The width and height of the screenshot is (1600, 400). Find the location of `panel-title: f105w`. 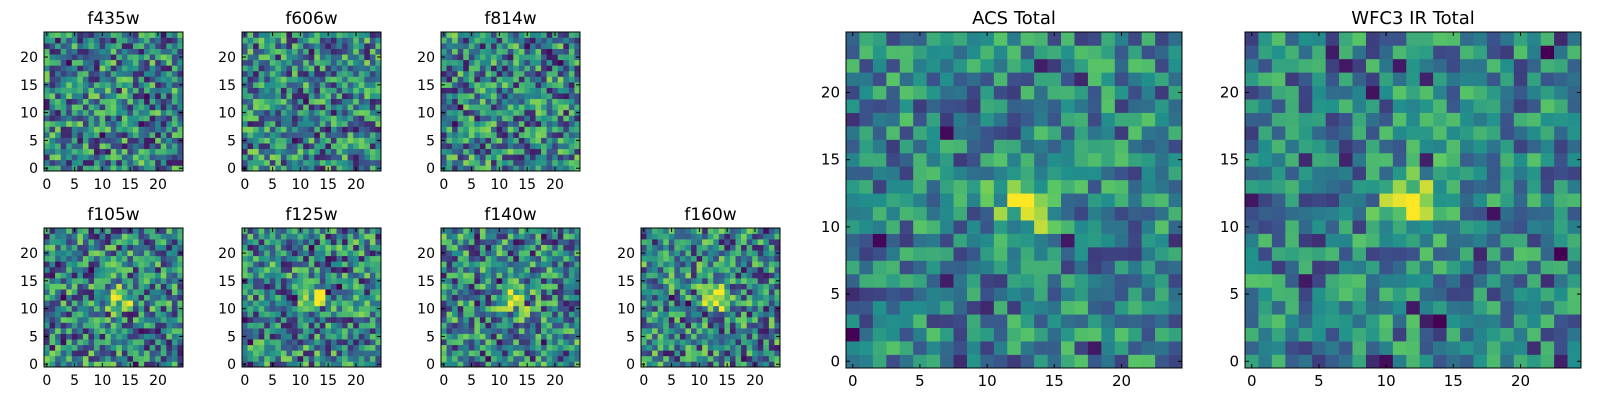

panel-title: f105w is located at coordinates (113, 215).